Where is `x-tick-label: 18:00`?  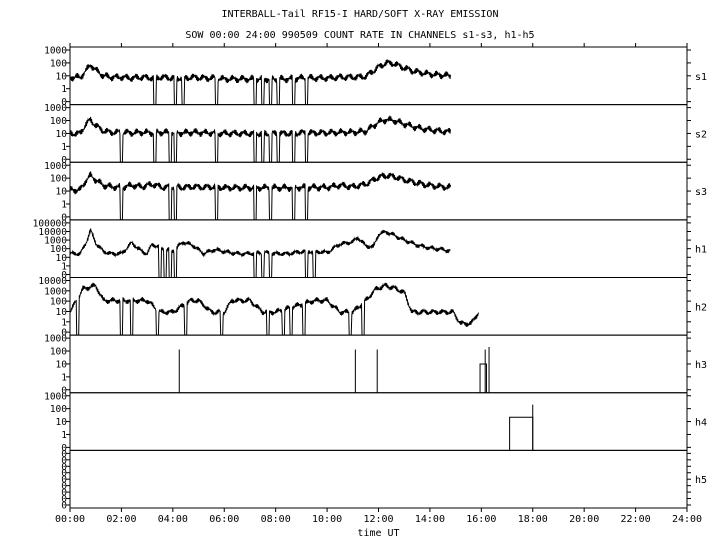 x-tick-label: 18:00 is located at coordinates (533, 519).